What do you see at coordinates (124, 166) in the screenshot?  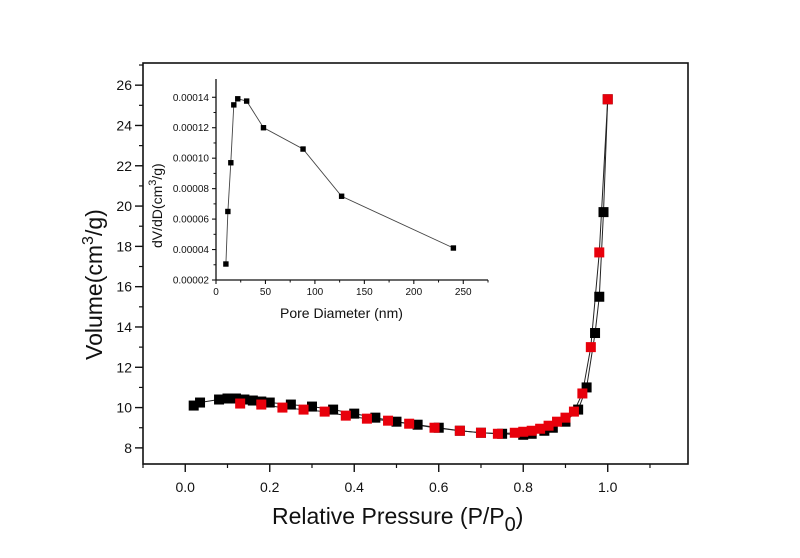 I see `main-y-tick-label: 22` at bounding box center [124, 166].